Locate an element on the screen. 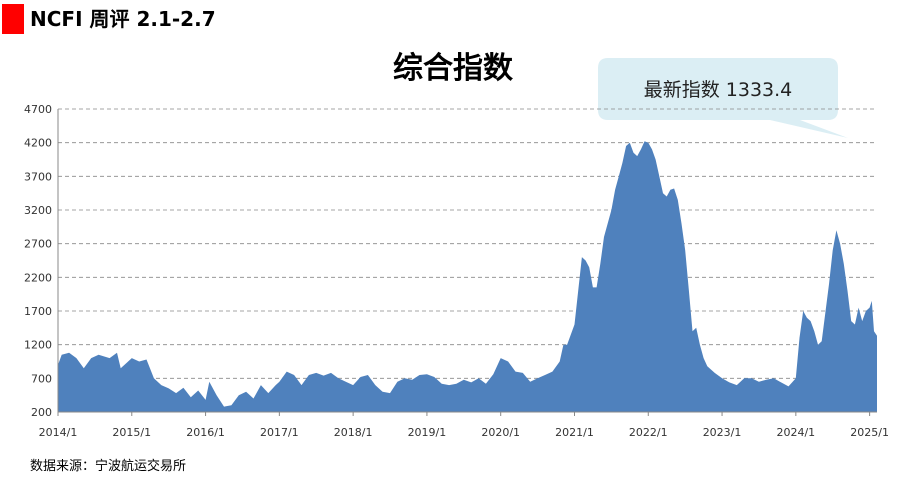 This screenshot has width=907, height=480. header-marker is located at coordinates (13, 19).